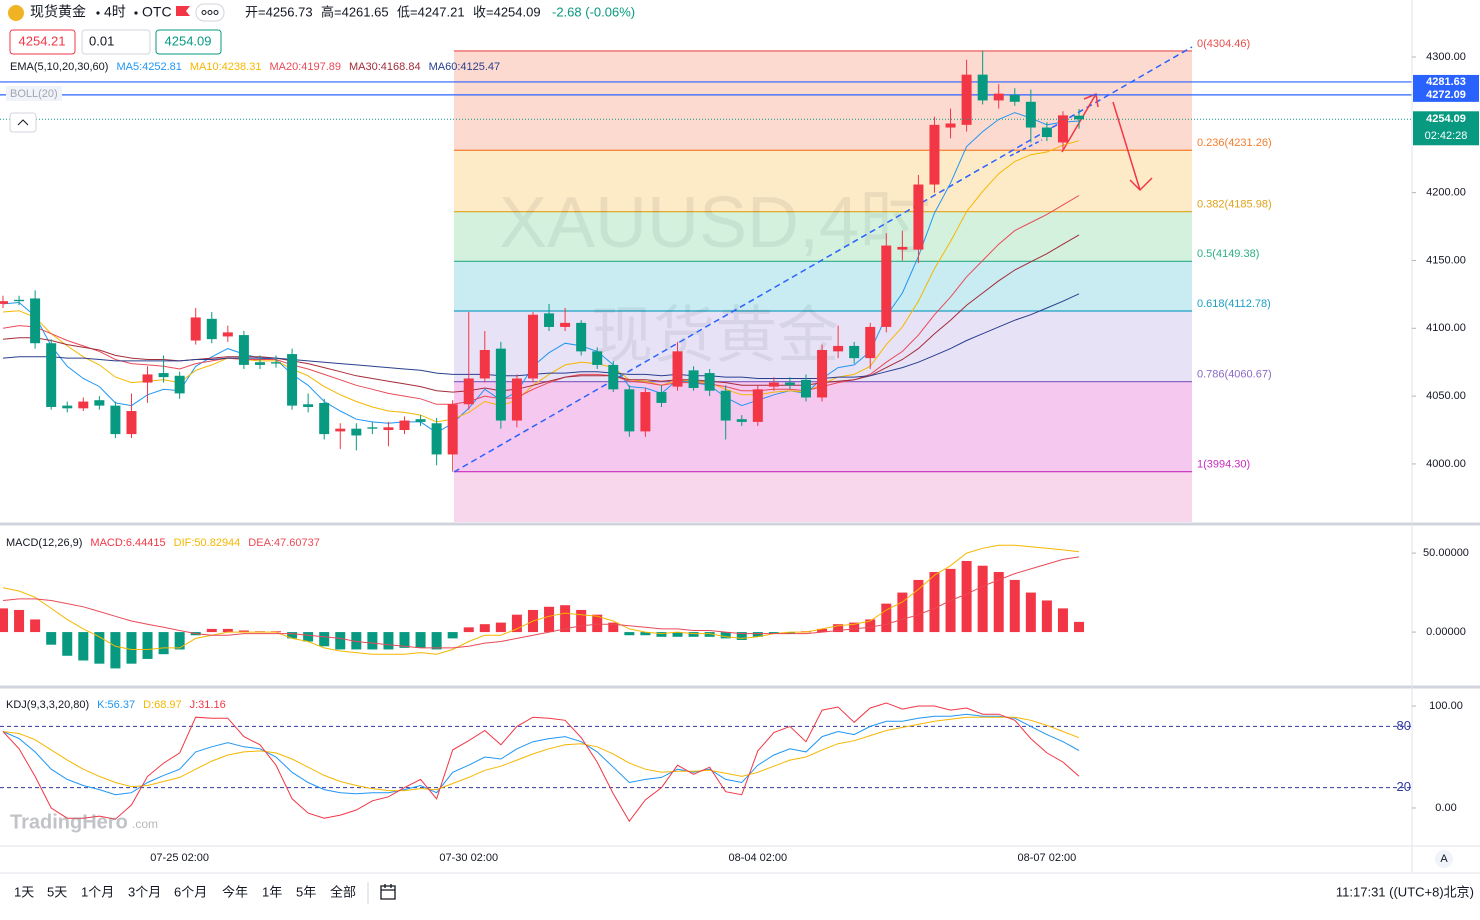  Describe the element at coordinates (101, 40) in the screenshot. I see `quantity: 0.01` at that location.